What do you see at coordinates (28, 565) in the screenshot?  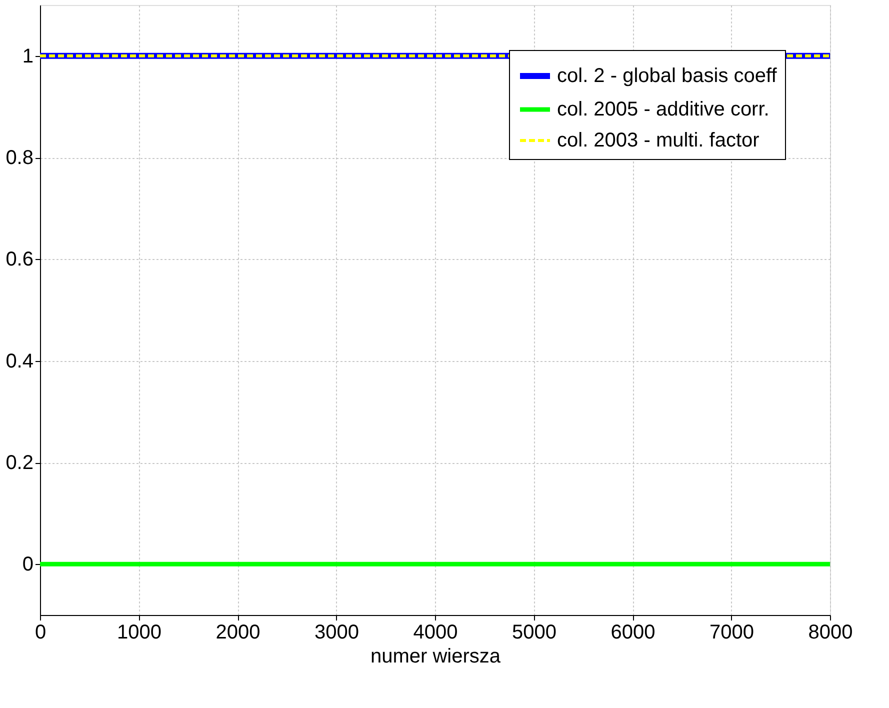 I see `y-tick-label: 0` at bounding box center [28, 565].